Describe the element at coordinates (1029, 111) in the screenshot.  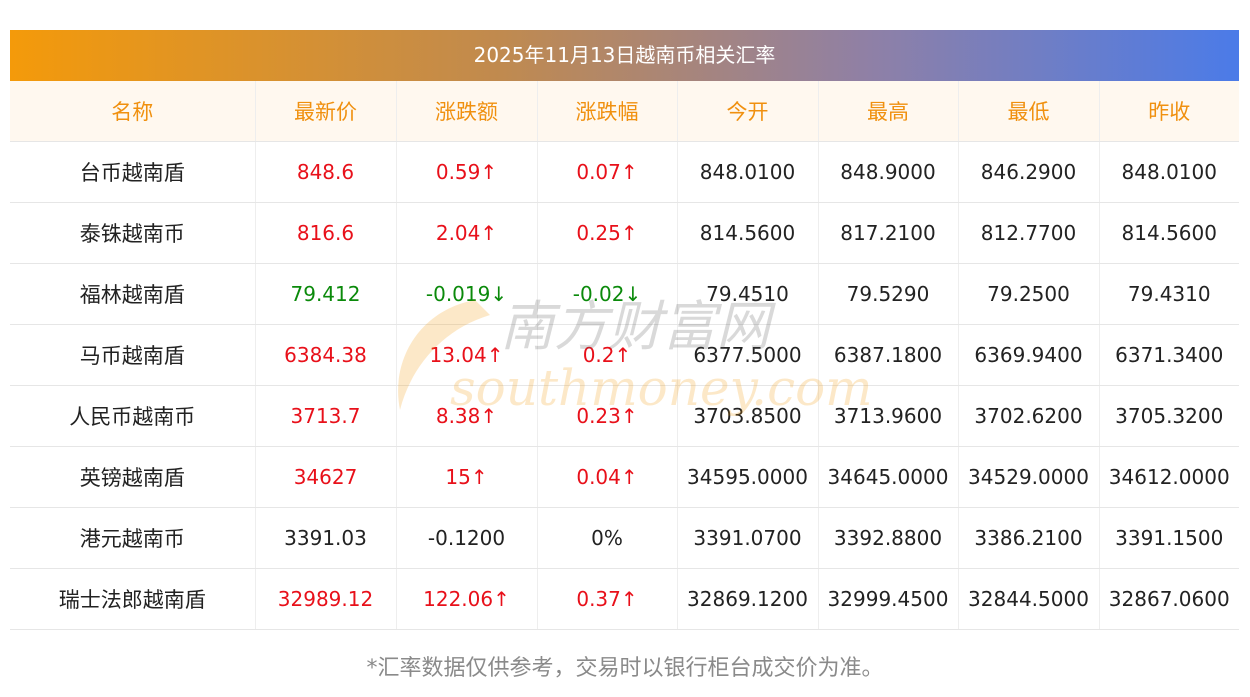
I see `header-low: 最低` at that location.